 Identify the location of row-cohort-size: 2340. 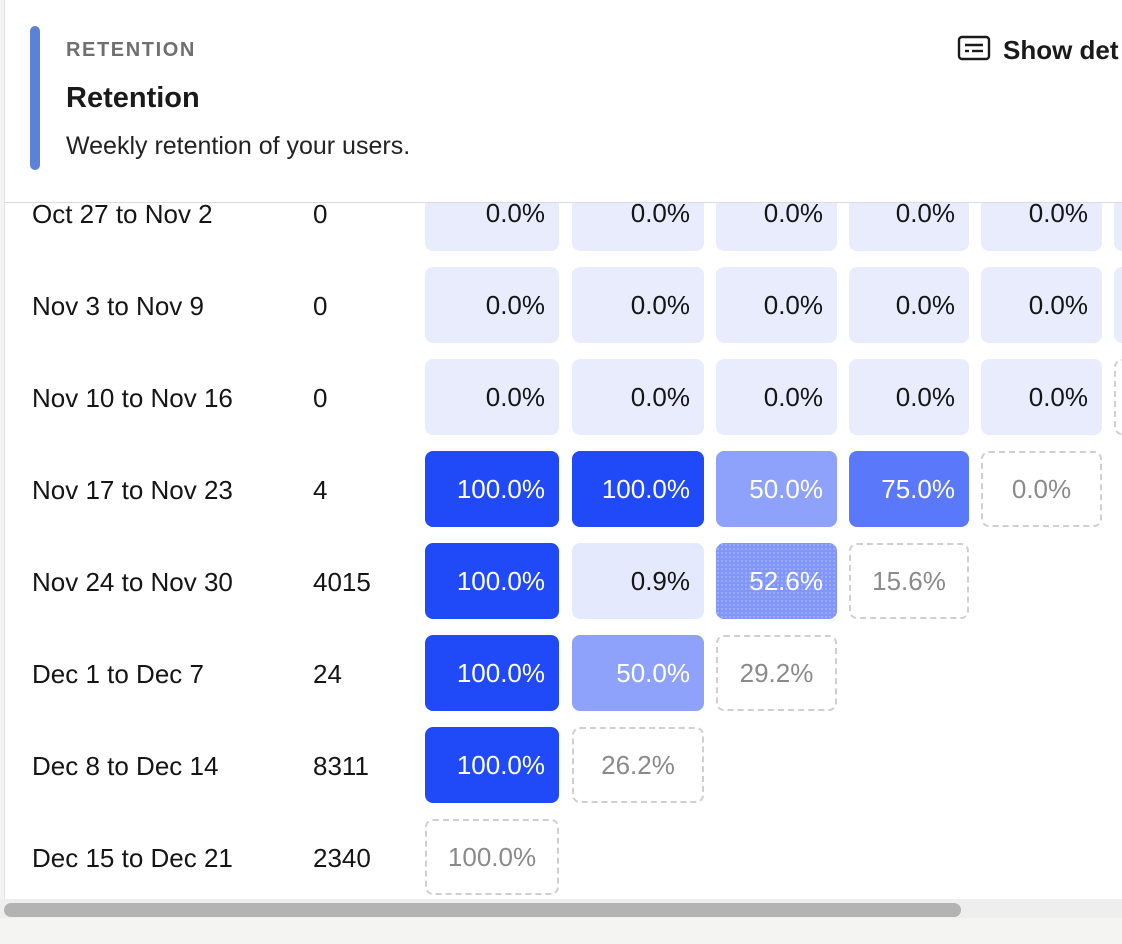
(342, 858).